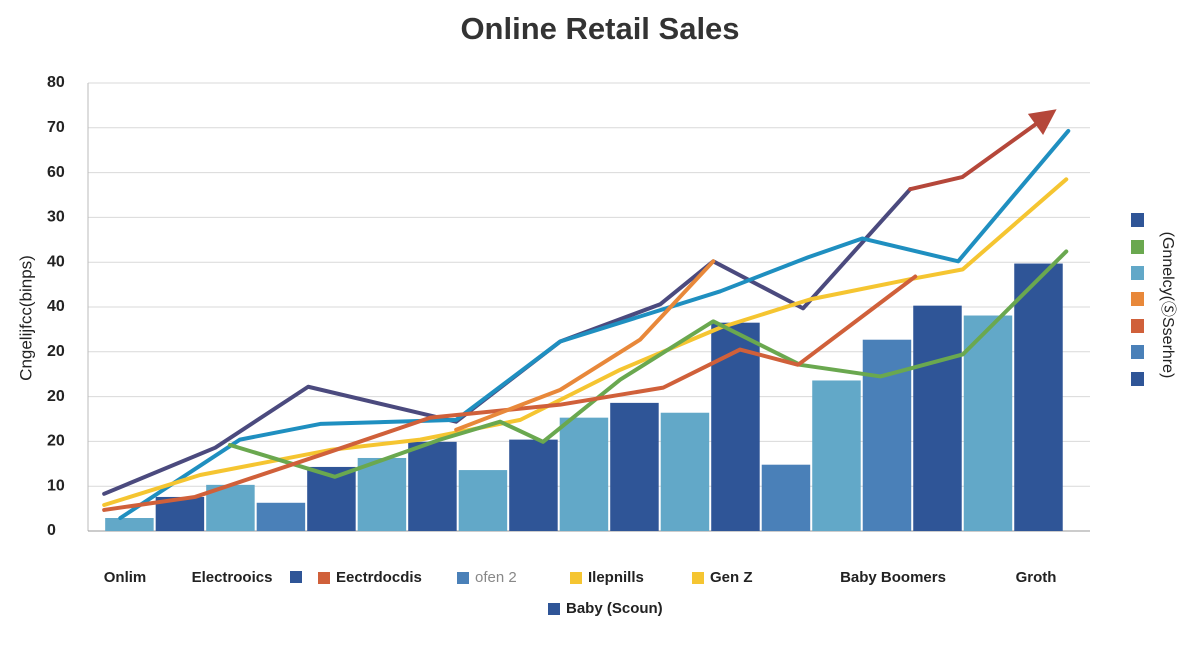 This screenshot has width=1200, height=654. I want to click on y-tick-label: 0, so click(51, 530).